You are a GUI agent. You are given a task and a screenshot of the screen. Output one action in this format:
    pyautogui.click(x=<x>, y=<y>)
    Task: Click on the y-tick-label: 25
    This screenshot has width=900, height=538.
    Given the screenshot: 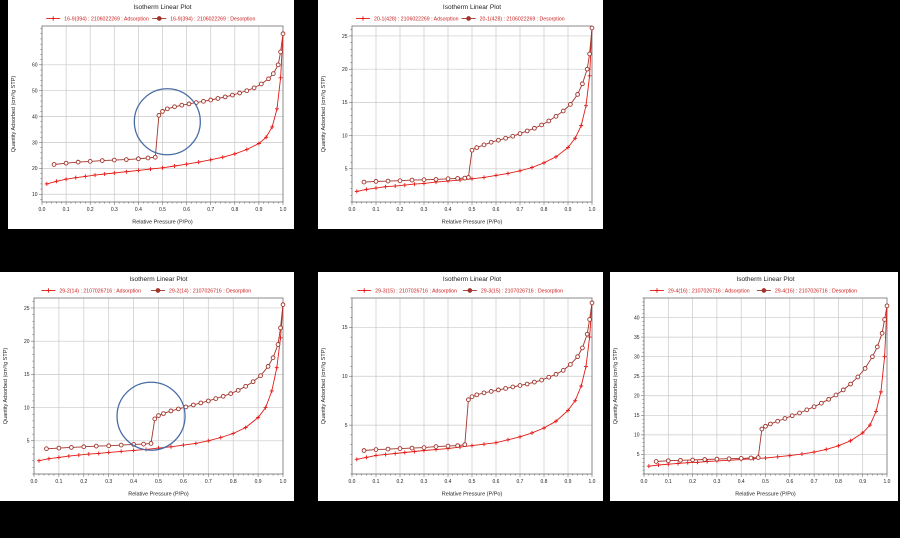 What is the action you would take?
    pyautogui.click(x=637, y=377)
    